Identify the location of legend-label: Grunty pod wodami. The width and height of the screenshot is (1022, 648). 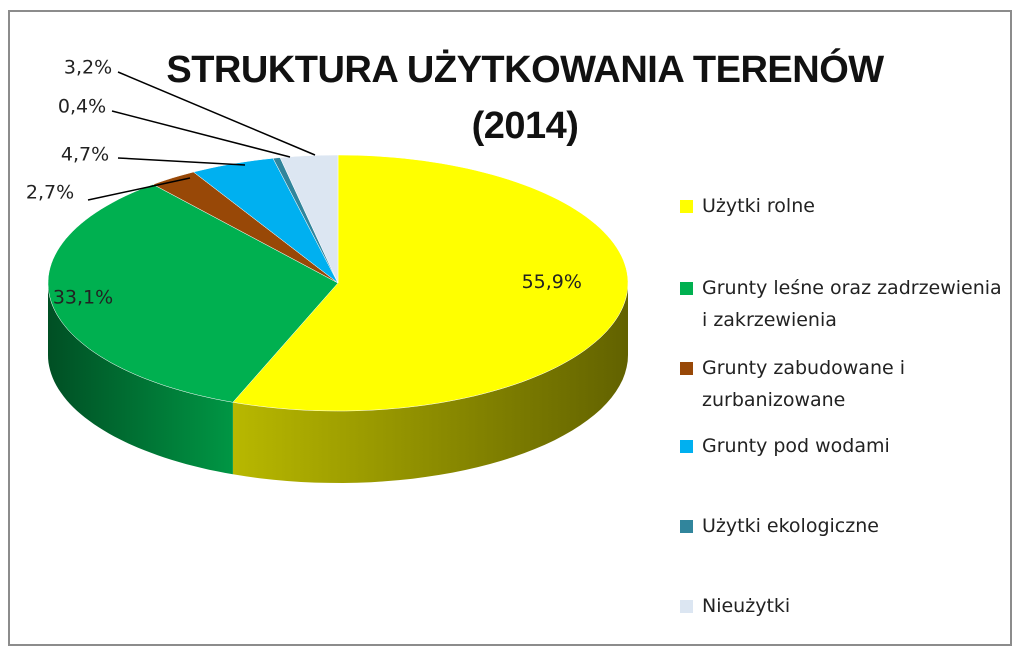
(796, 446).